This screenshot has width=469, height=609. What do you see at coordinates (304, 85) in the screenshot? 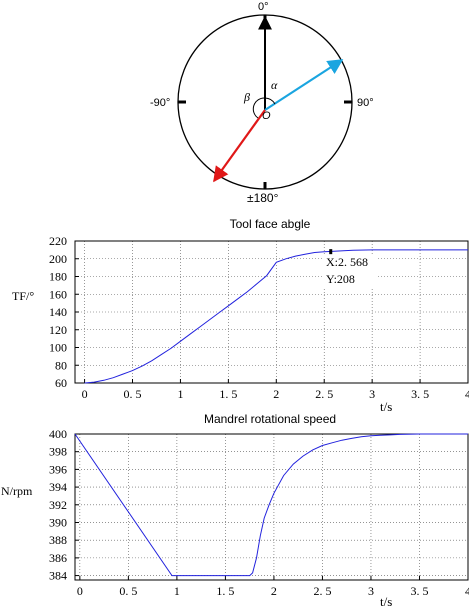
I see `arrow-cyan` at bounding box center [304, 85].